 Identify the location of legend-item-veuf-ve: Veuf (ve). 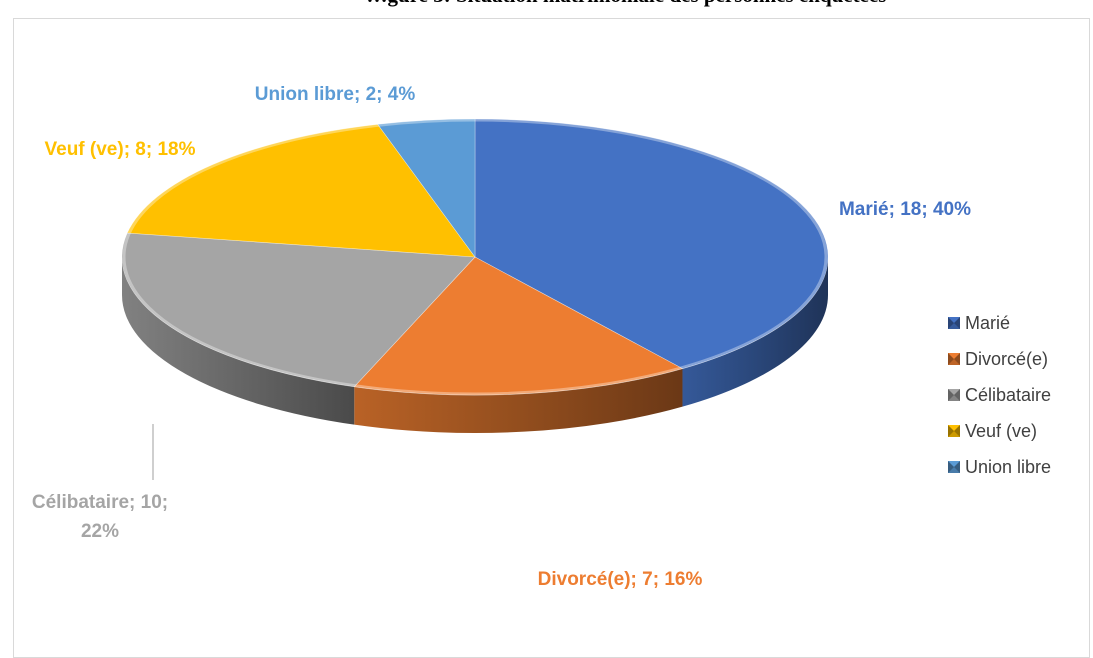
(992, 431).